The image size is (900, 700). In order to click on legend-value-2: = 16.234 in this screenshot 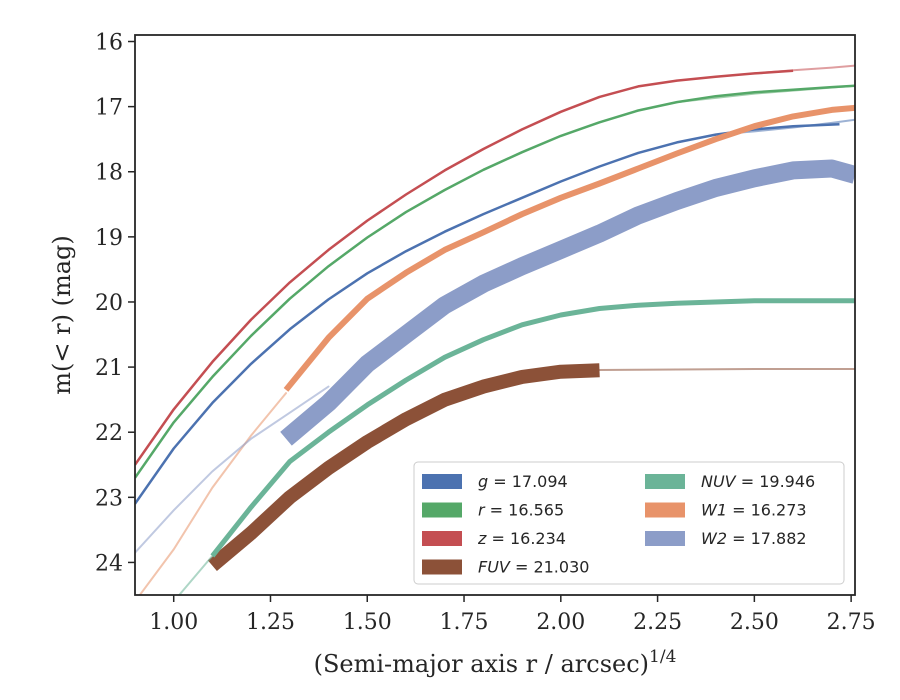, I will do `click(526, 538)`.